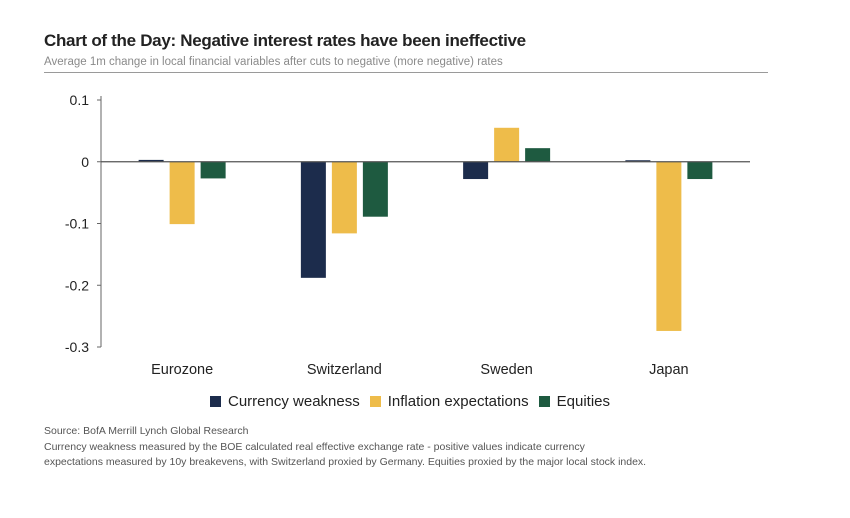  I want to click on legend-item-equities: Equities, so click(574, 401).